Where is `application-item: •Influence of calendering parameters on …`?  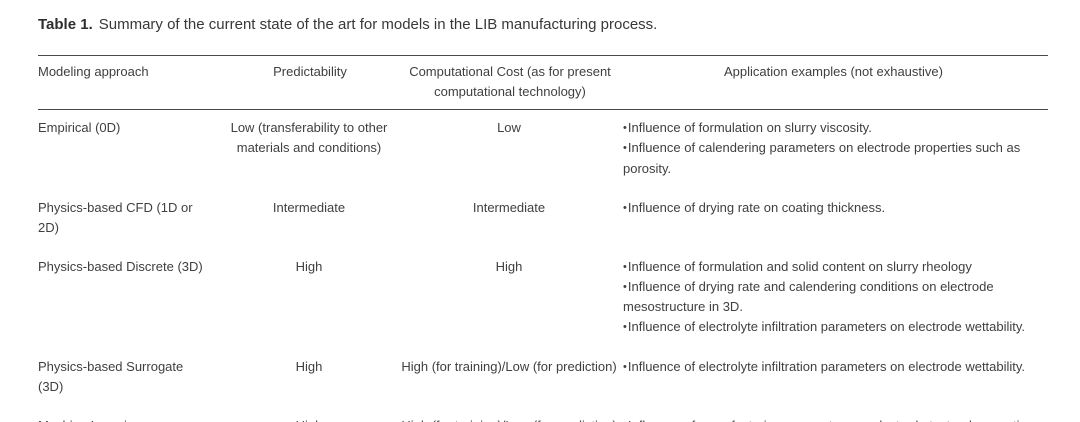 application-item: •Influence of calendering parameters on … is located at coordinates (822, 158).